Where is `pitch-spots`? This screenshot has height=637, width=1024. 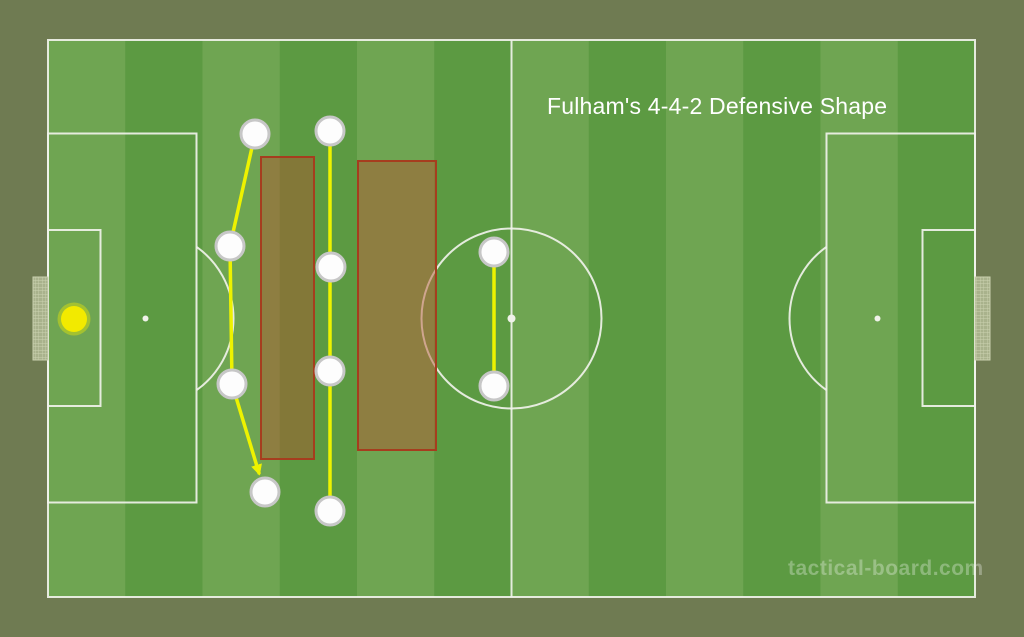 pitch-spots is located at coordinates (511, 318).